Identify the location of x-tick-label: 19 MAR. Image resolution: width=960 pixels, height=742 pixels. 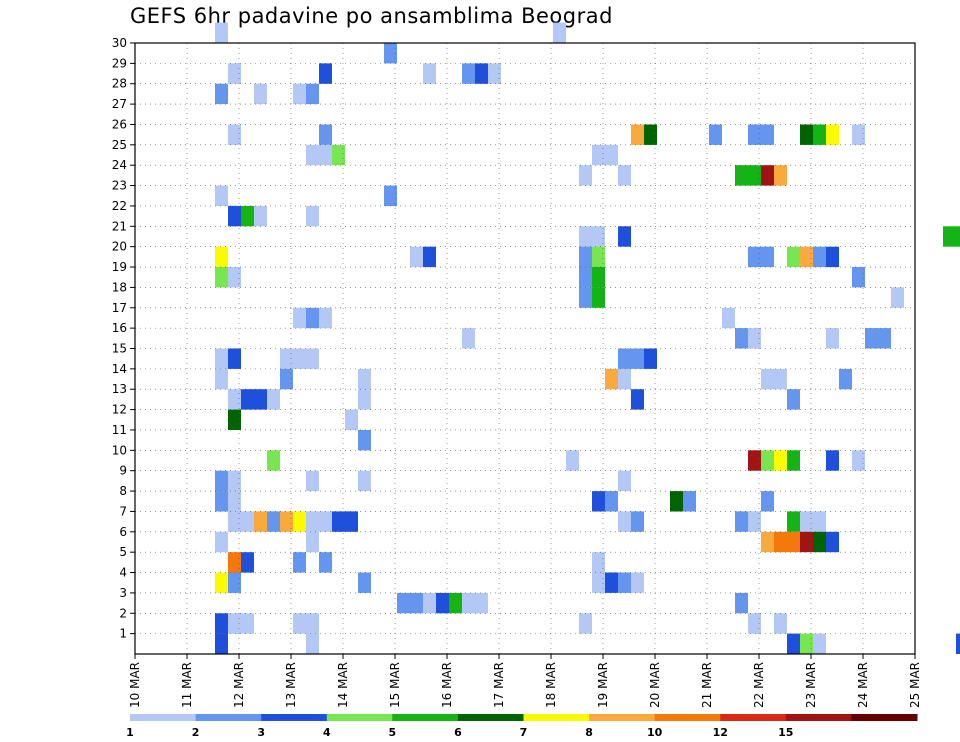
(603, 685).